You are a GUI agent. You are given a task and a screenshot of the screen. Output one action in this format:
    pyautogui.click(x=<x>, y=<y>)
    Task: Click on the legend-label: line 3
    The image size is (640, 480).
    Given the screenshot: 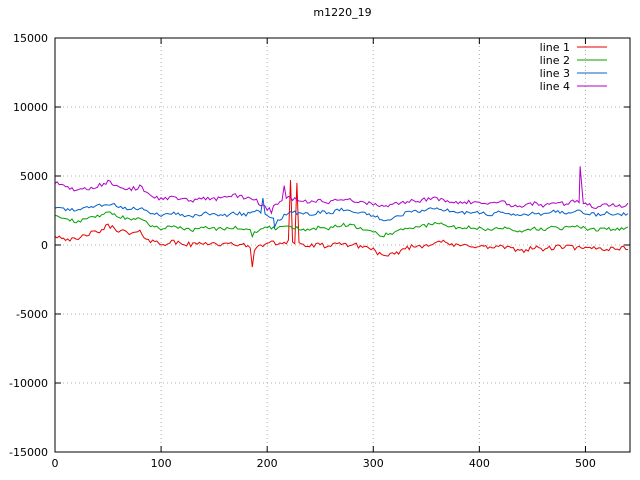 What is the action you would take?
    pyautogui.click(x=555, y=73)
    